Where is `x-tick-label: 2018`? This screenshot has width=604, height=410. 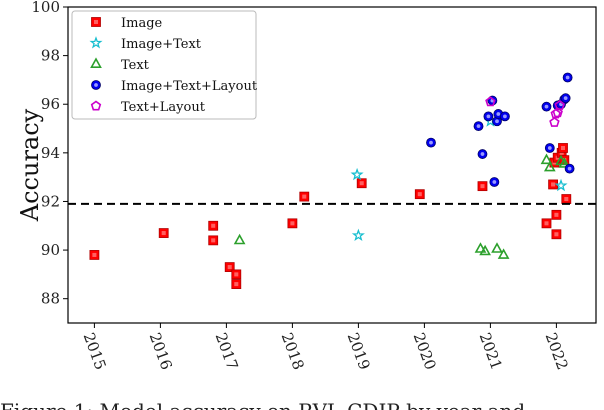 x-tick-label: 2018 is located at coordinates (293, 351).